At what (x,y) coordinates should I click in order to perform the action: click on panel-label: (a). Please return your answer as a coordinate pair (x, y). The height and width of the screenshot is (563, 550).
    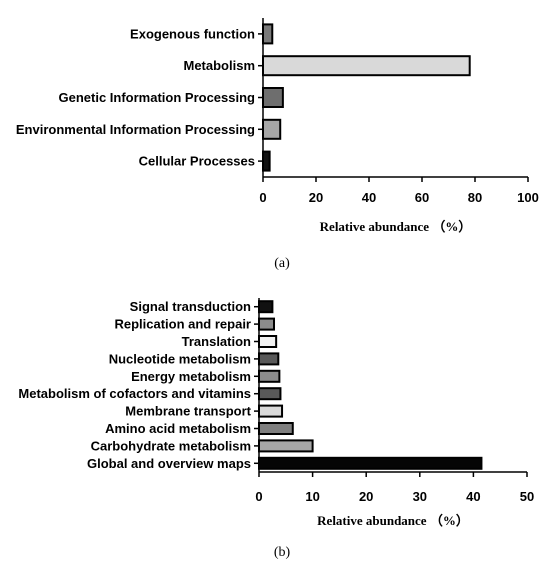
    Looking at the image, I should click on (282, 263).